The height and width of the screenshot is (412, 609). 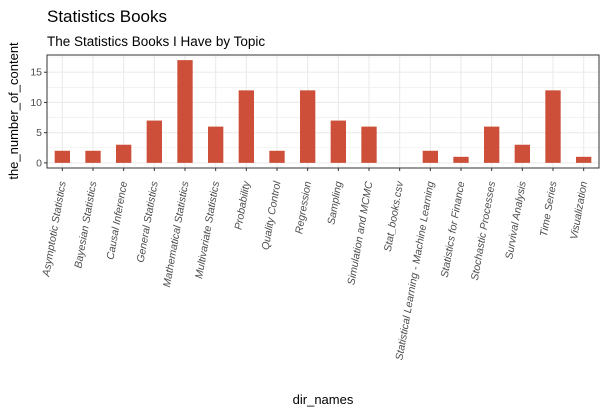 What do you see at coordinates (334, 202) in the screenshot?
I see `x-tick-label: Sampling` at bounding box center [334, 202].